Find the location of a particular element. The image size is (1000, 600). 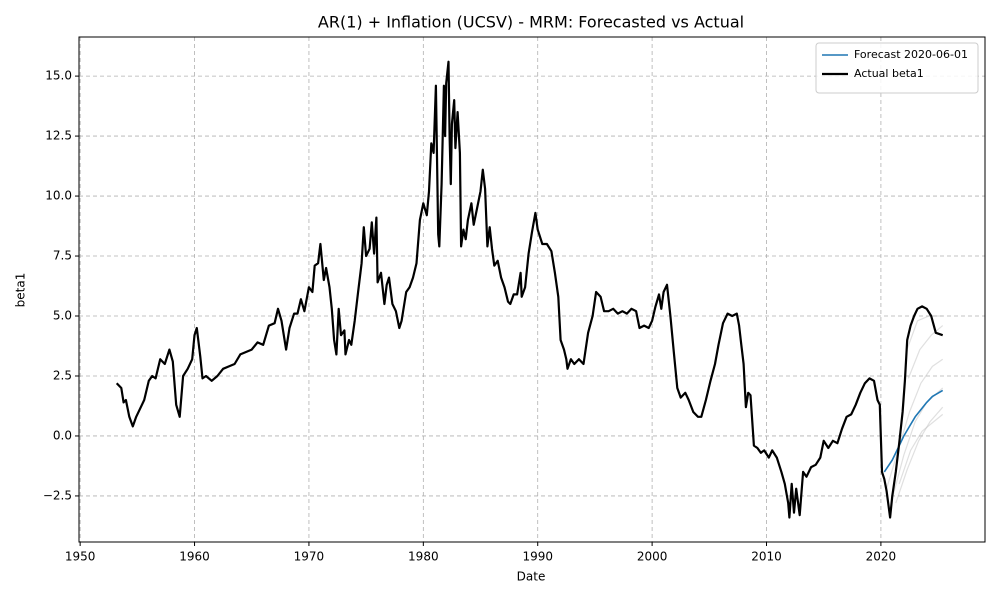

y-tick-label: 0.0 is located at coordinates (62, 435).